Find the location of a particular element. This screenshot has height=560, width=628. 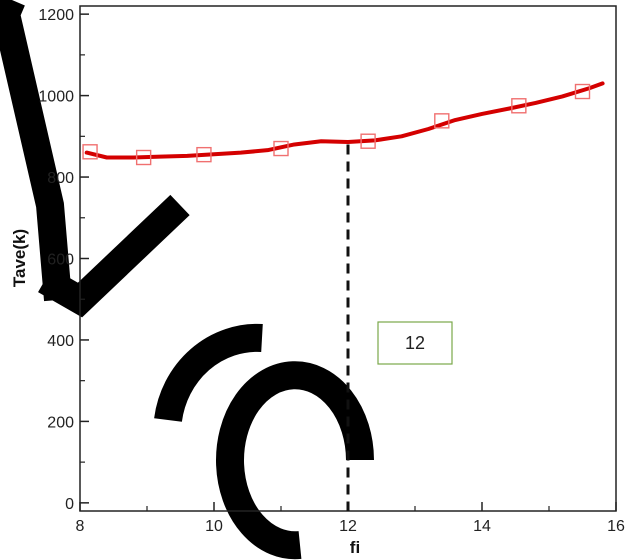

x-tick-label: 10 is located at coordinates (214, 526).